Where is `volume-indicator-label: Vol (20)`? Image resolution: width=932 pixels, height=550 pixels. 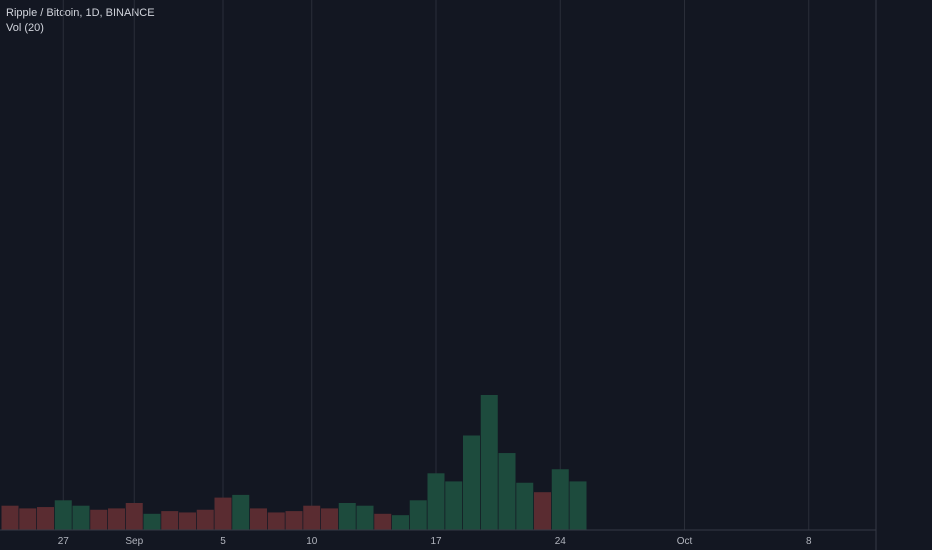 volume-indicator-label: Vol (20) is located at coordinates (25, 28).